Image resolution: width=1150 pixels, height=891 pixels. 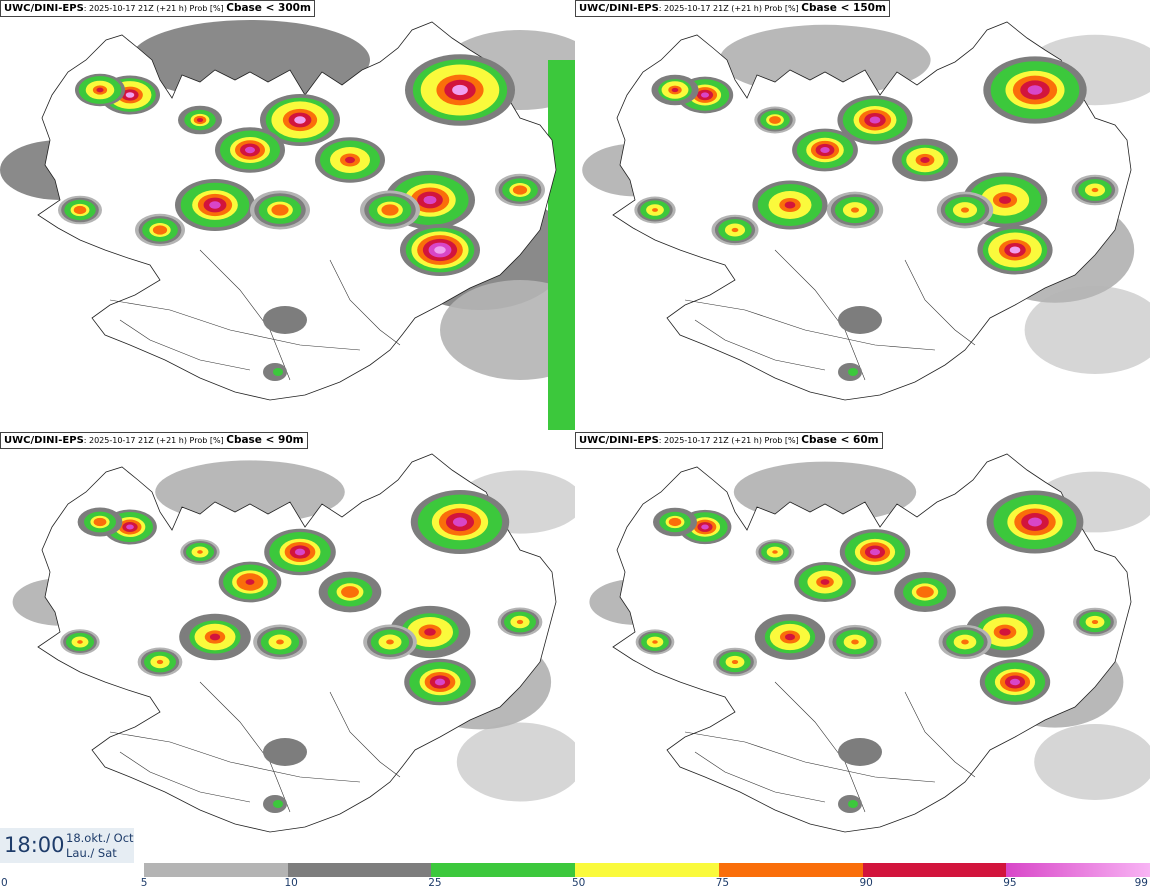 What do you see at coordinates (435, 883) in the screenshot?
I see `colorbar-tick-label: 25` at bounding box center [435, 883].